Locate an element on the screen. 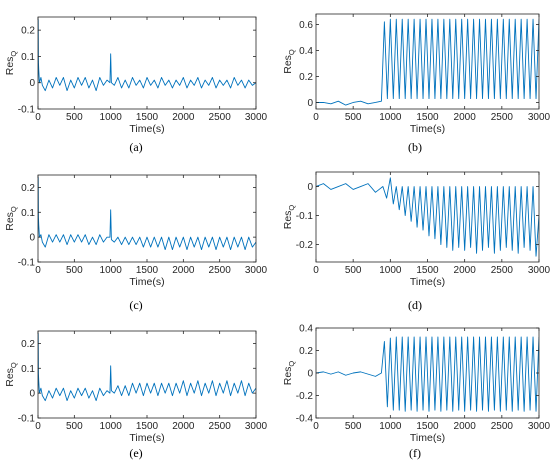  y-tick-label: -0.4 is located at coordinates (305, 419).